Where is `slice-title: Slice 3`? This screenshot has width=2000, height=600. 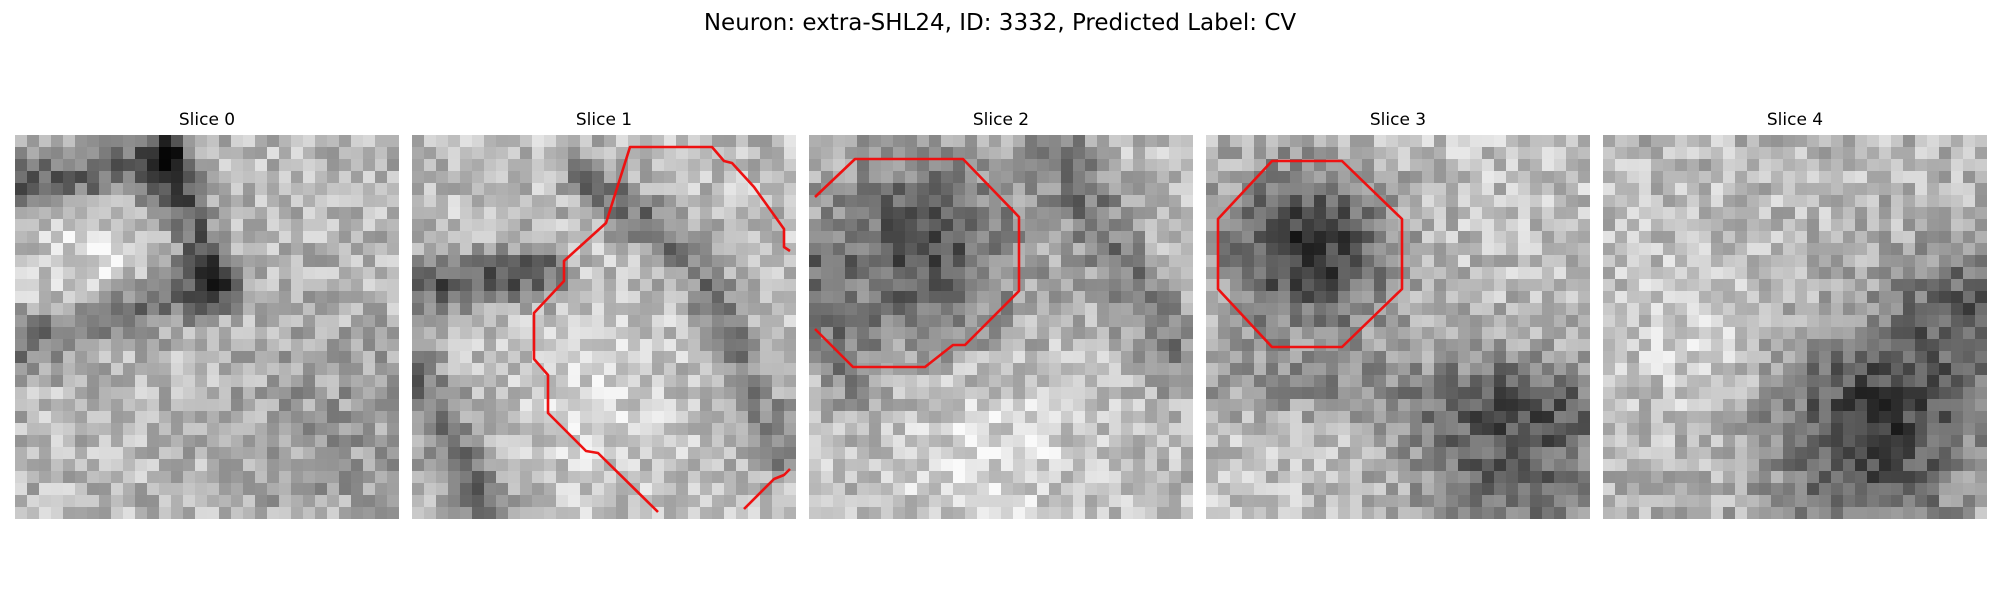
slice-title: Slice 3 is located at coordinates (1398, 120).